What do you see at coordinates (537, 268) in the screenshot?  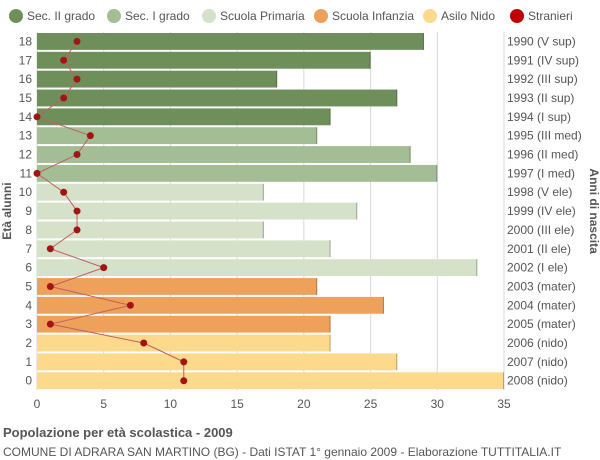 I see `birth-year-label: 2002 (I ele)` at bounding box center [537, 268].